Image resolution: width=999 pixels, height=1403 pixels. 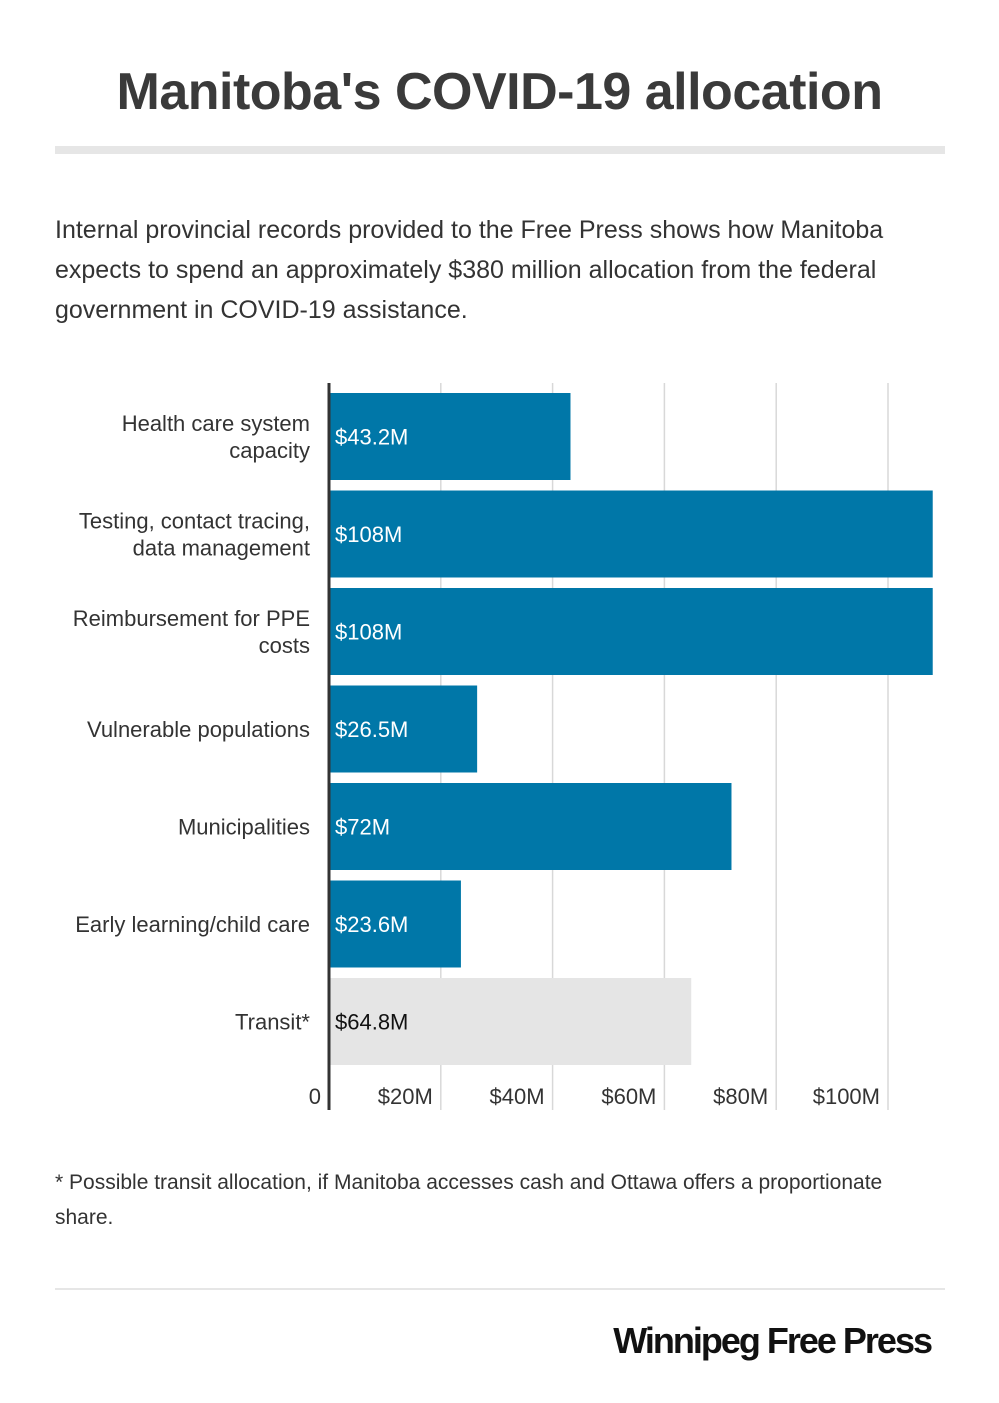 I want to click on x-tick-label: $60M, so click(x=628, y=1096).